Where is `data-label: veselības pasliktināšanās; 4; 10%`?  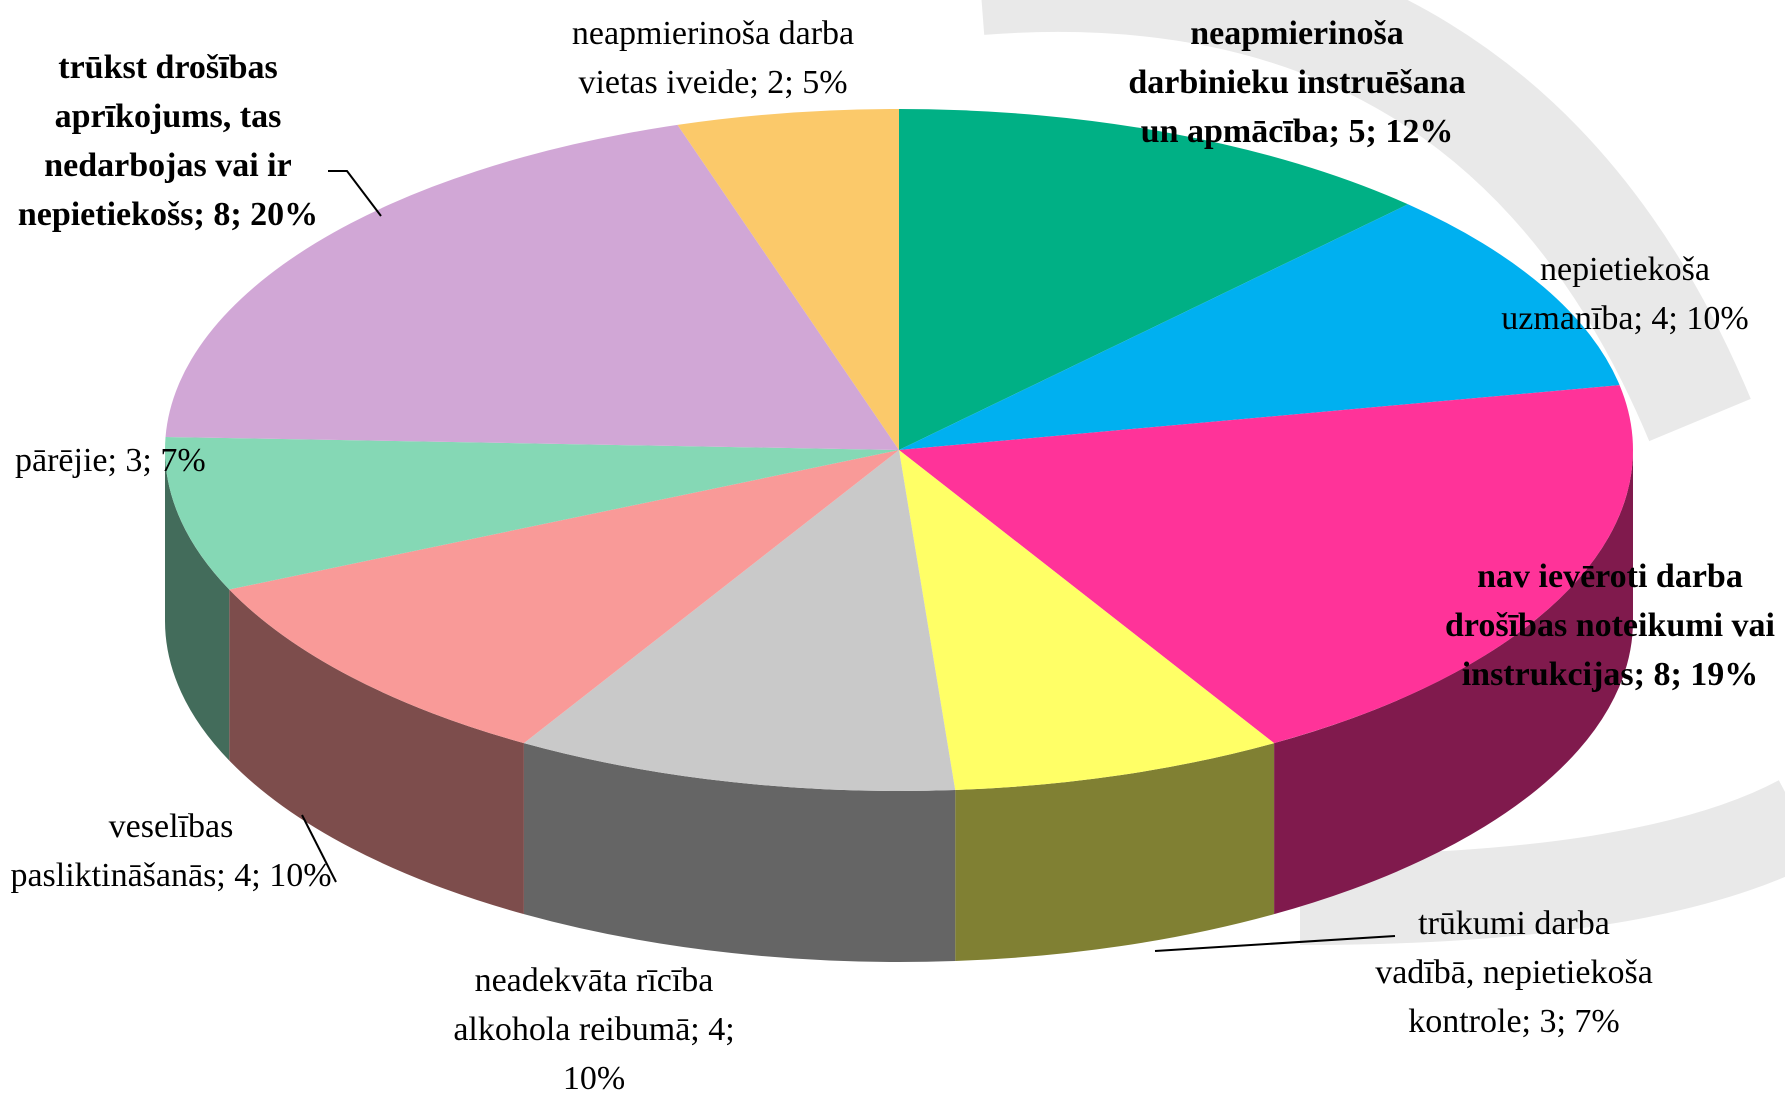 data-label: veselības pasliktināšanās; 4; 10% is located at coordinates (171, 851).